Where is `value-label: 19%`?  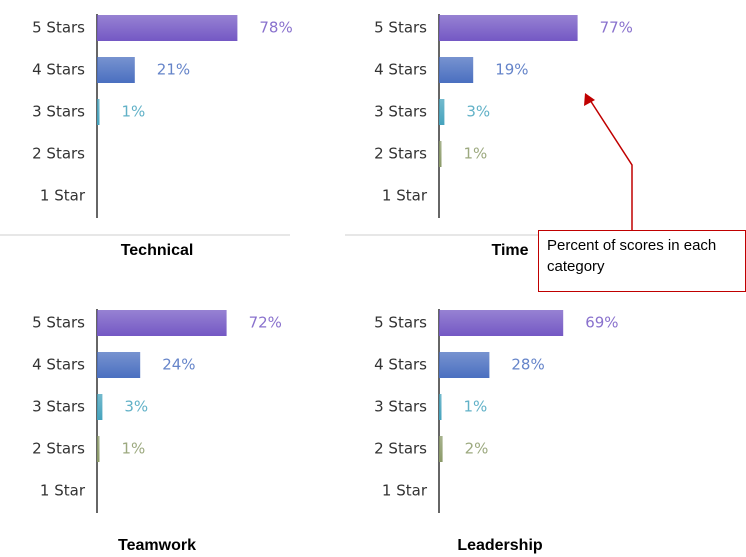 value-label: 19% is located at coordinates (511, 70).